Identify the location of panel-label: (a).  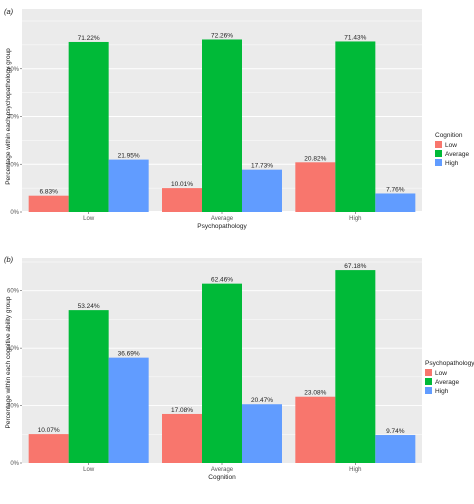
(9, 11).